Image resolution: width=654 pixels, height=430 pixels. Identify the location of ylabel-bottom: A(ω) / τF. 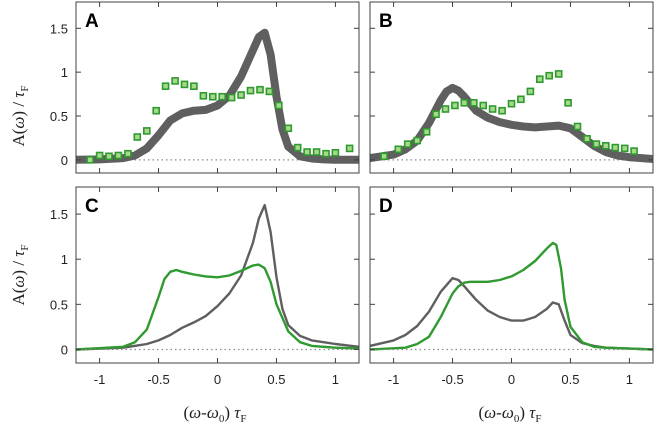
(20, 274).